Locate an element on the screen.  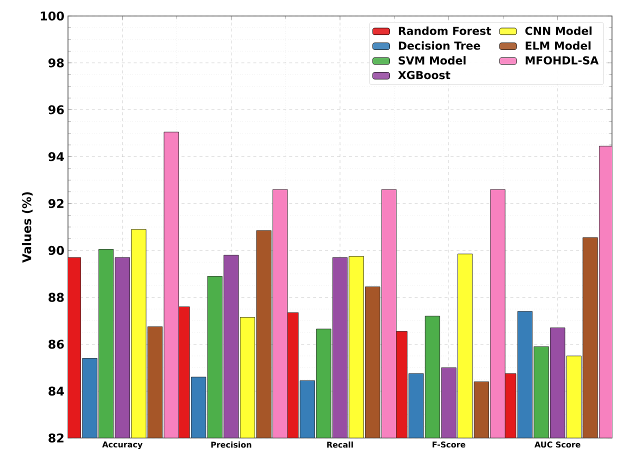
y-tick-label: 88 is located at coordinates (56, 297).